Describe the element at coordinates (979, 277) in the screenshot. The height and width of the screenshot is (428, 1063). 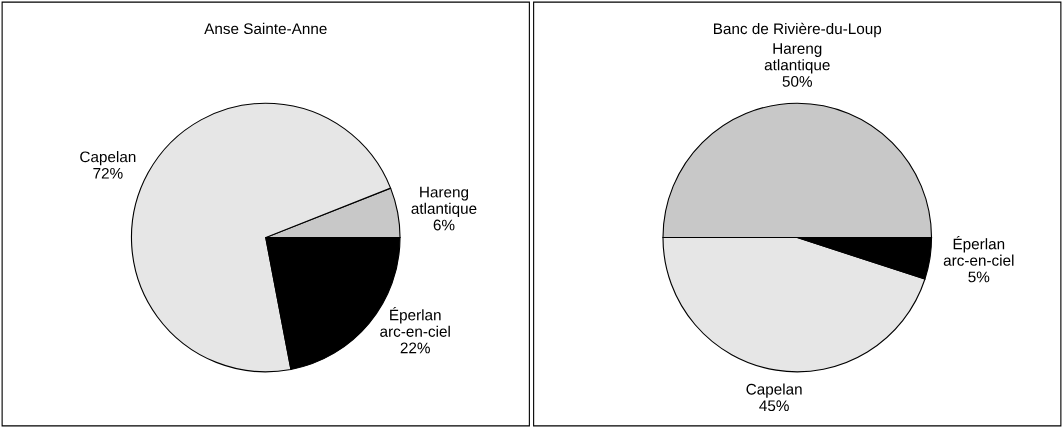
I see `data-label: 5%` at that location.